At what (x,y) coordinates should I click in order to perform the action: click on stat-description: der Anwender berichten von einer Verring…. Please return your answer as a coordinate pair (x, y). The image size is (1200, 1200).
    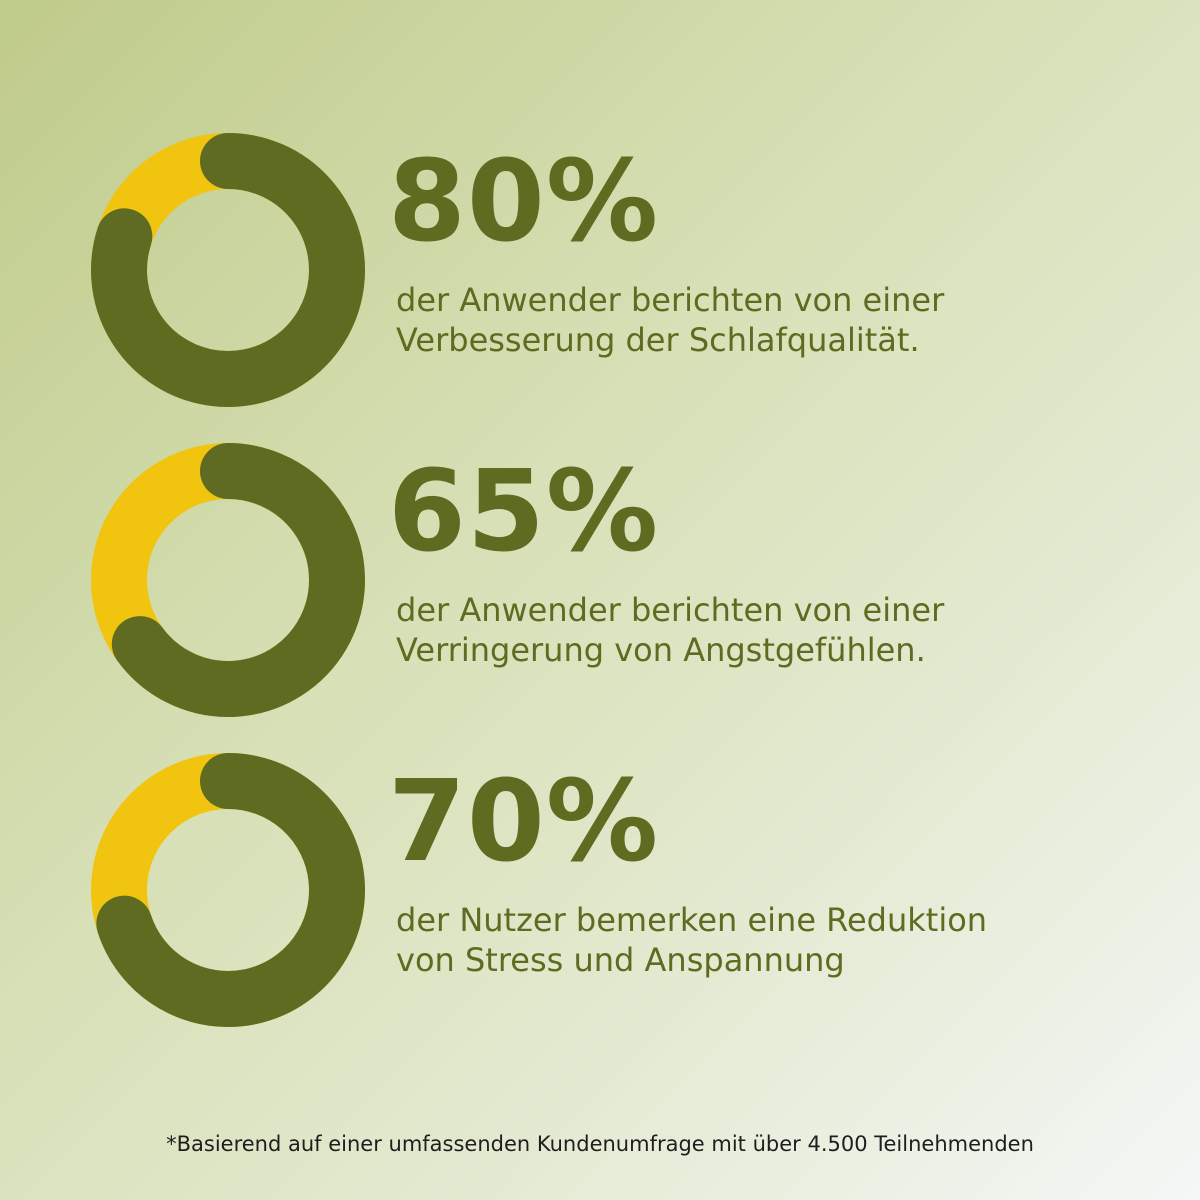
    Looking at the image, I should click on (776, 630).